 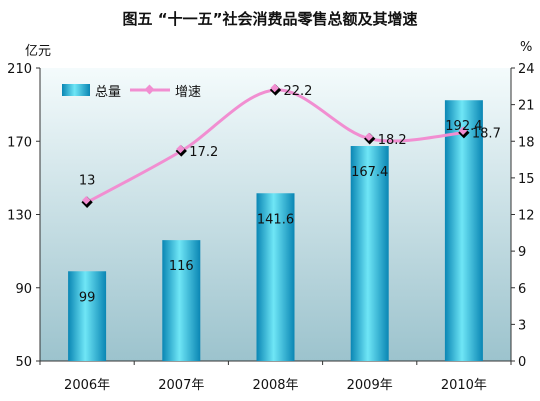 I want to click on line-data-label: 18.7, so click(x=486, y=134).